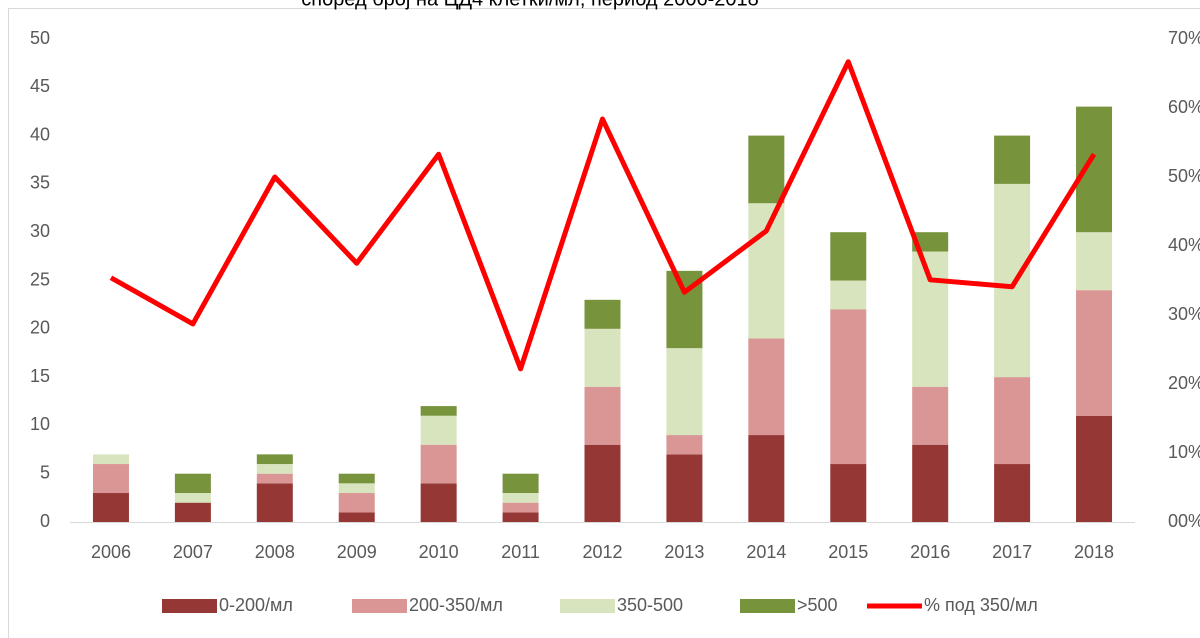  I want to click on y-tick-label: 45, so click(40, 86).